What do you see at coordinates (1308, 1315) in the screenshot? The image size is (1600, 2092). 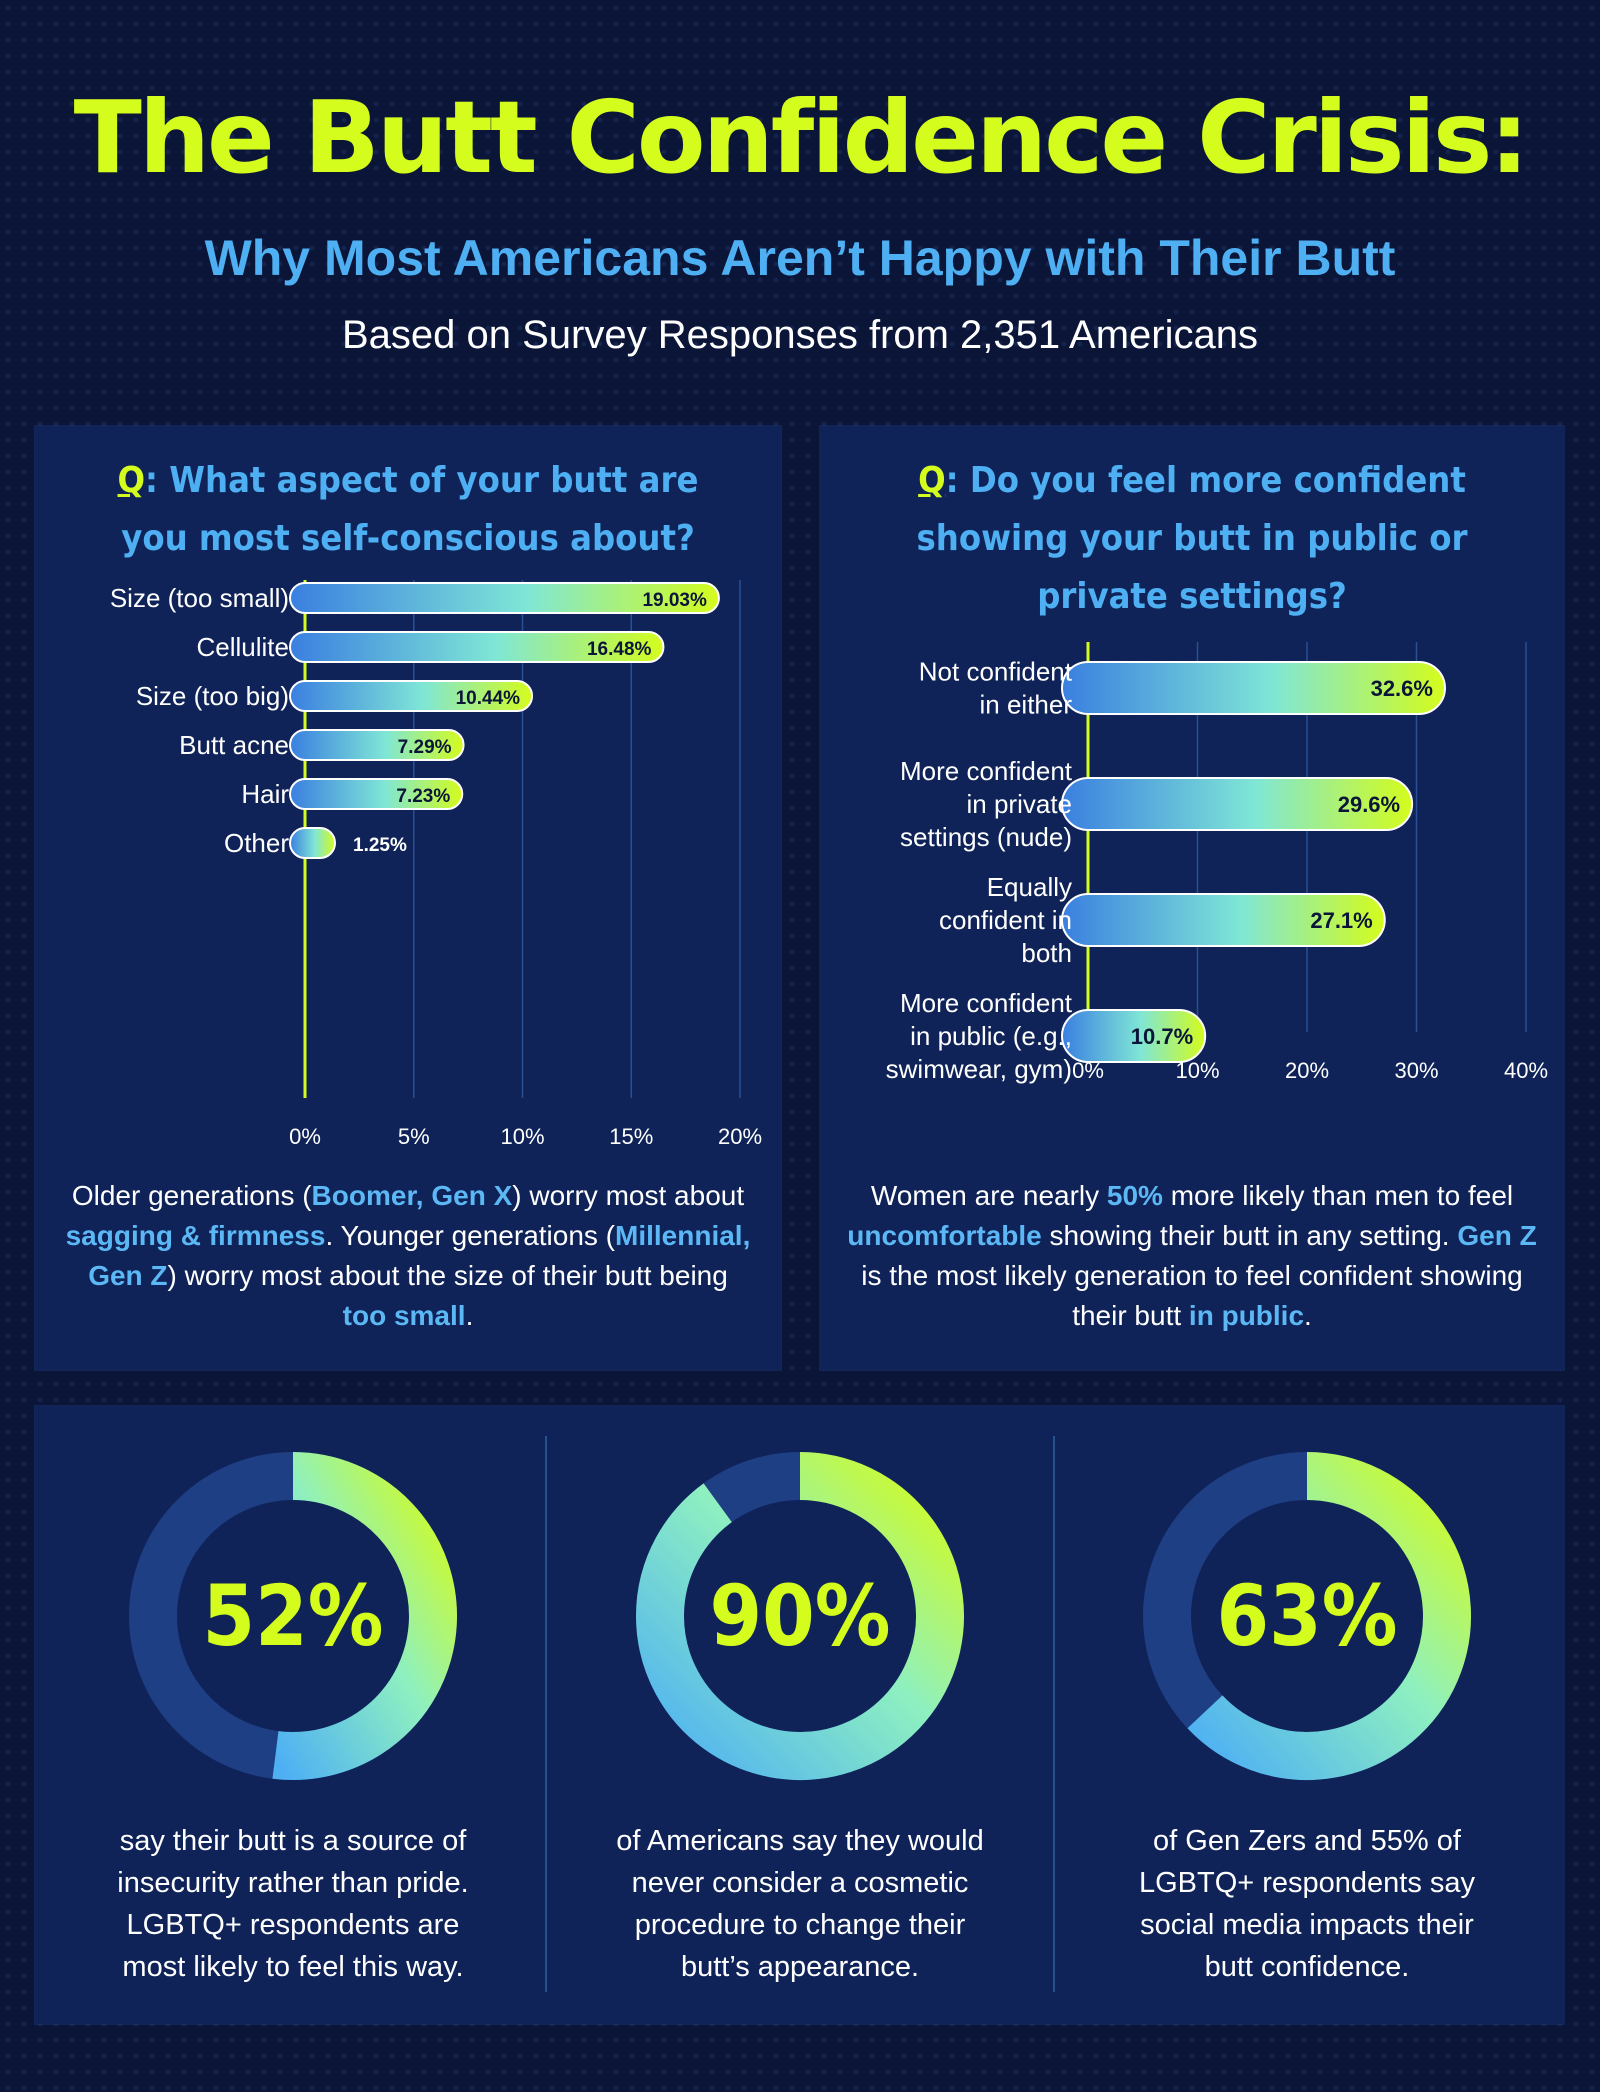 I see `note2-text-5: .` at bounding box center [1308, 1315].